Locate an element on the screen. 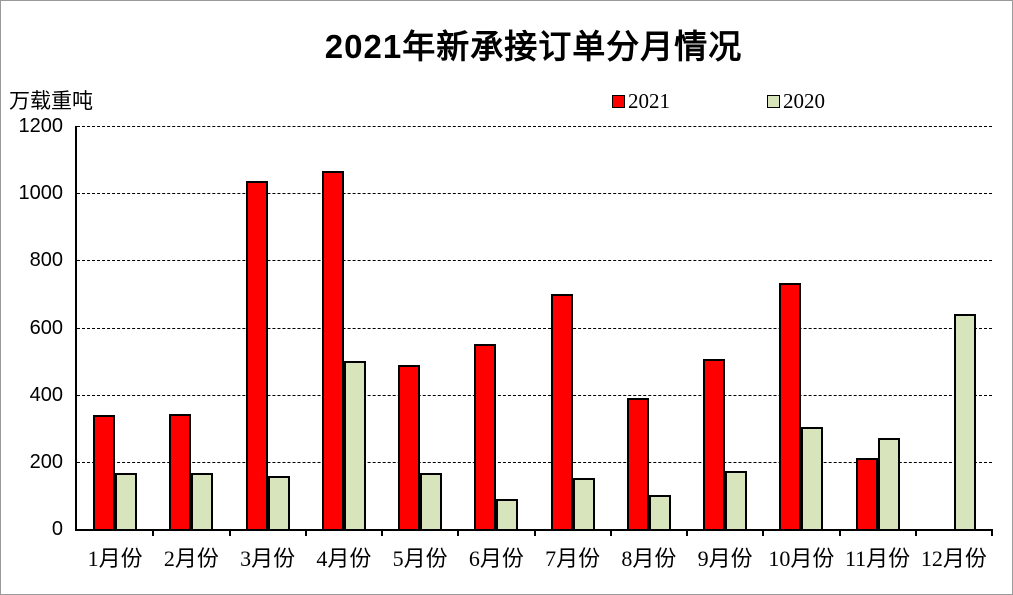  bar-2021-11月份 is located at coordinates (866, 493).